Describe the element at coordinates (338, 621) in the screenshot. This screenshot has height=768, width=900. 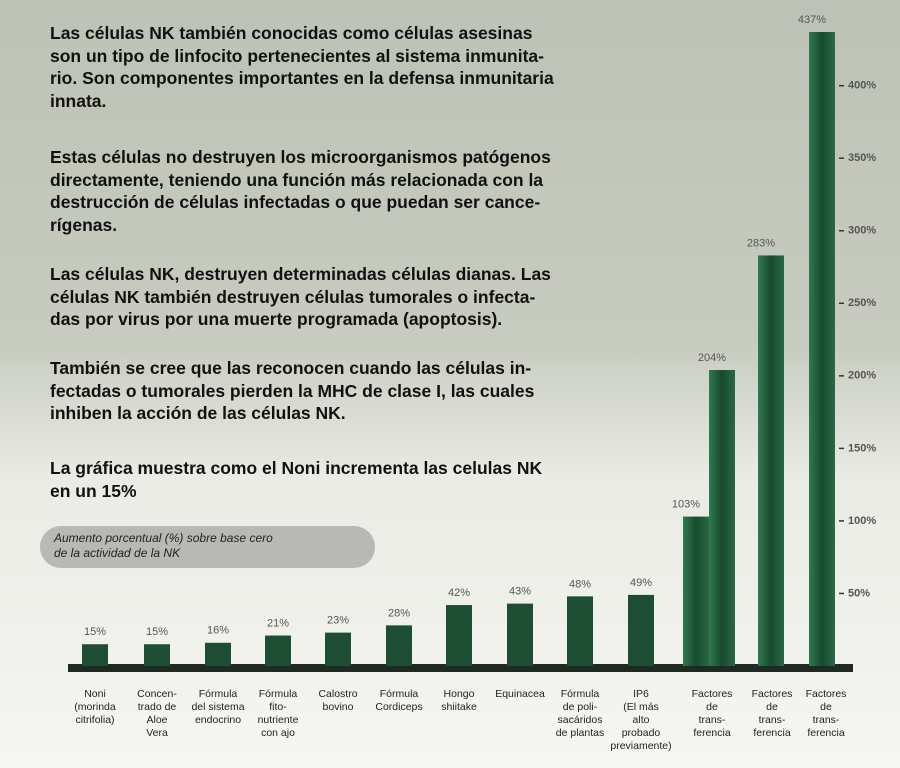
I see `value-label: 23%` at that location.